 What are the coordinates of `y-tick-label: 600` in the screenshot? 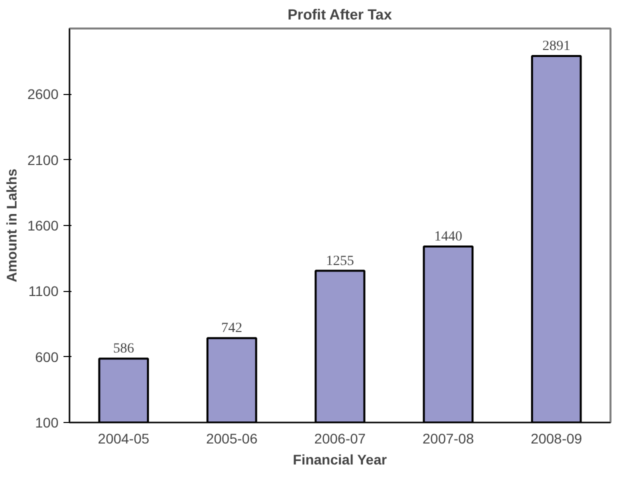 It's located at (47, 356).